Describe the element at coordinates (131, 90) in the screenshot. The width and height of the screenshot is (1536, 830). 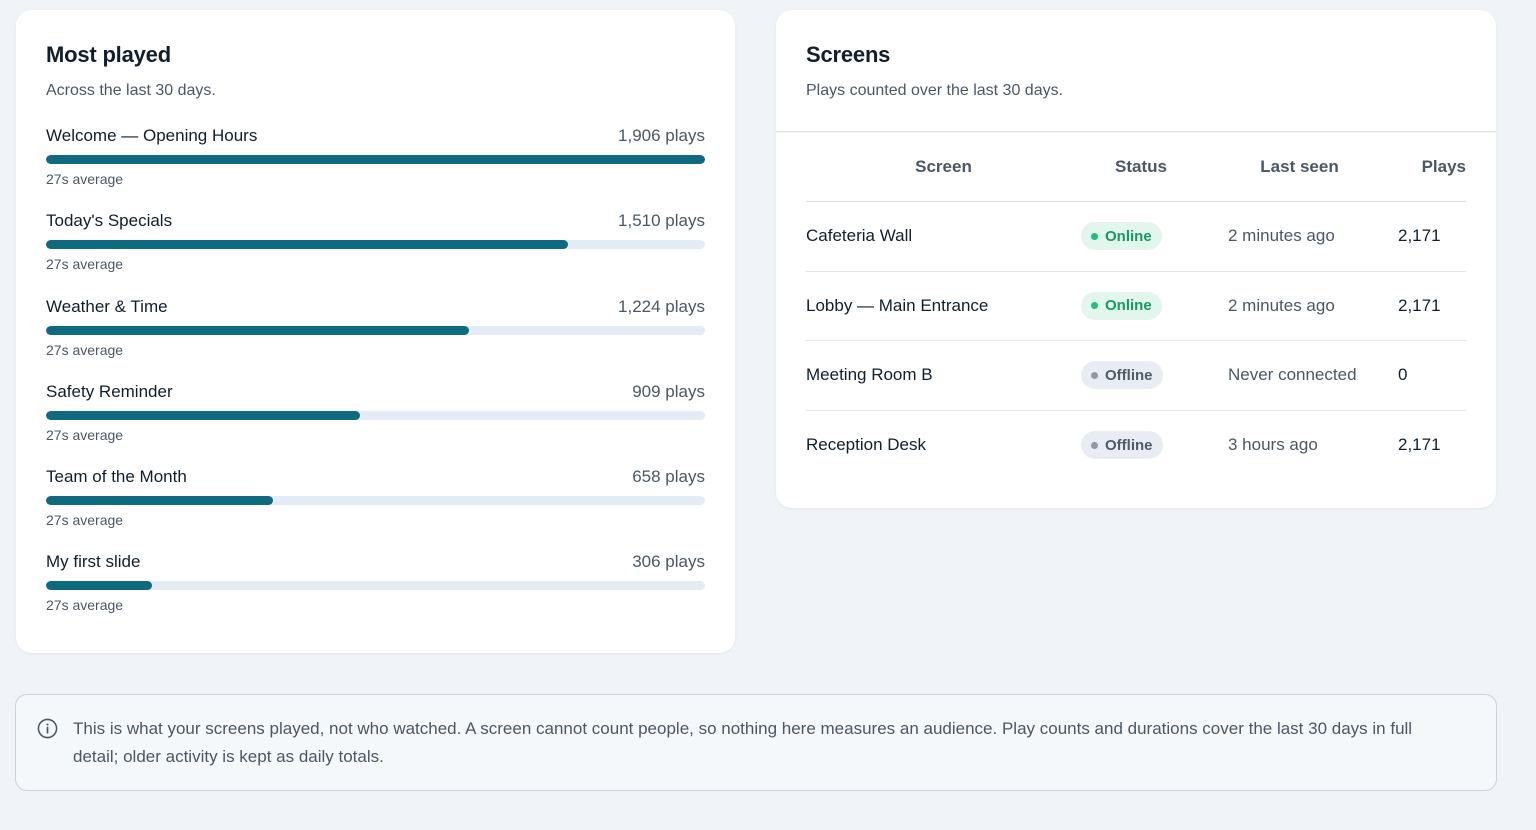
I see `most-played-subtitle: Across the last 30 days.` at that location.